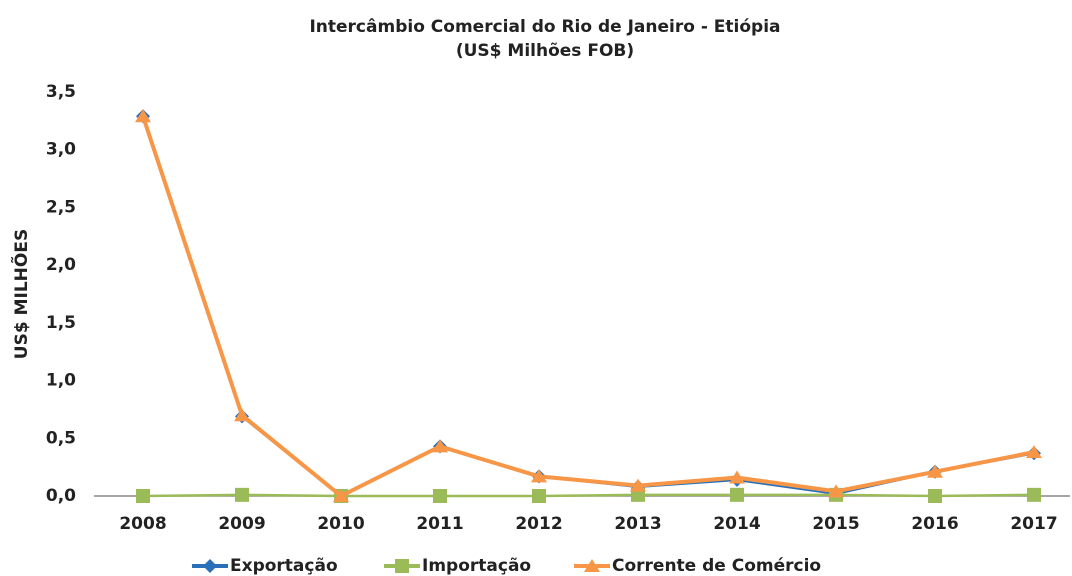 The height and width of the screenshot is (576, 1072). What do you see at coordinates (61, 381) in the screenshot?
I see `y-tick-label: 1,0` at bounding box center [61, 381].